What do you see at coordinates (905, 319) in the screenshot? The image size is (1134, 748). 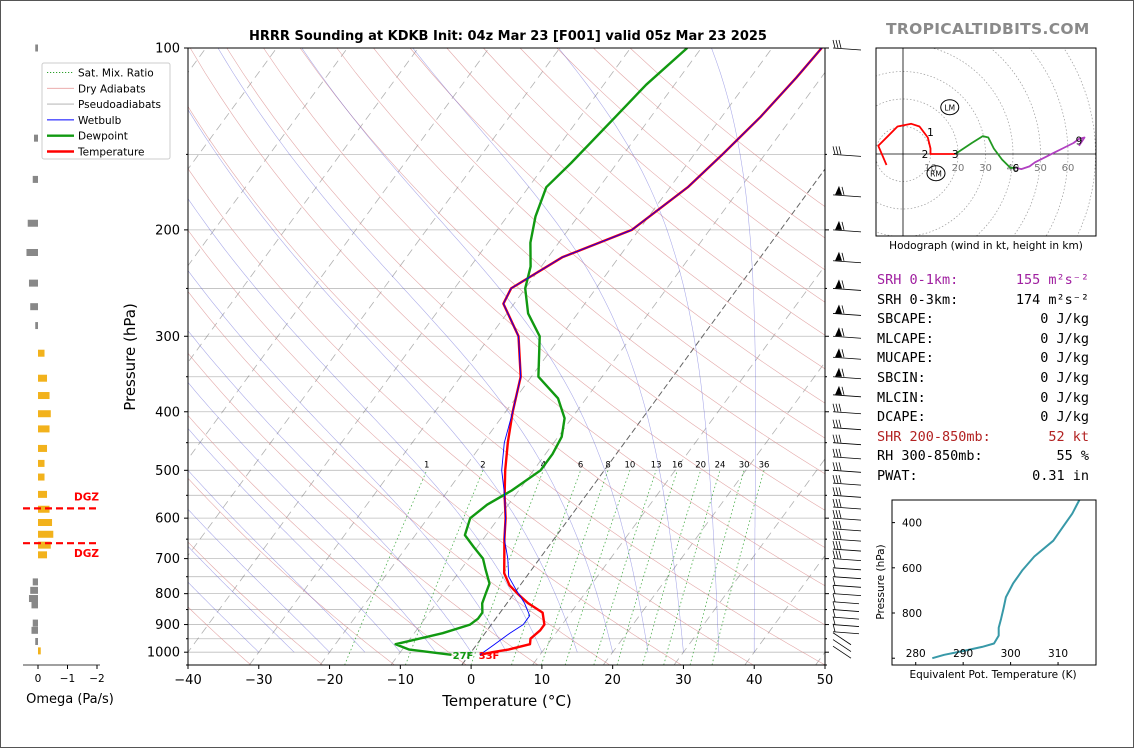 I see `parameter-label: SBCAPE:` at bounding box center [905, 319].